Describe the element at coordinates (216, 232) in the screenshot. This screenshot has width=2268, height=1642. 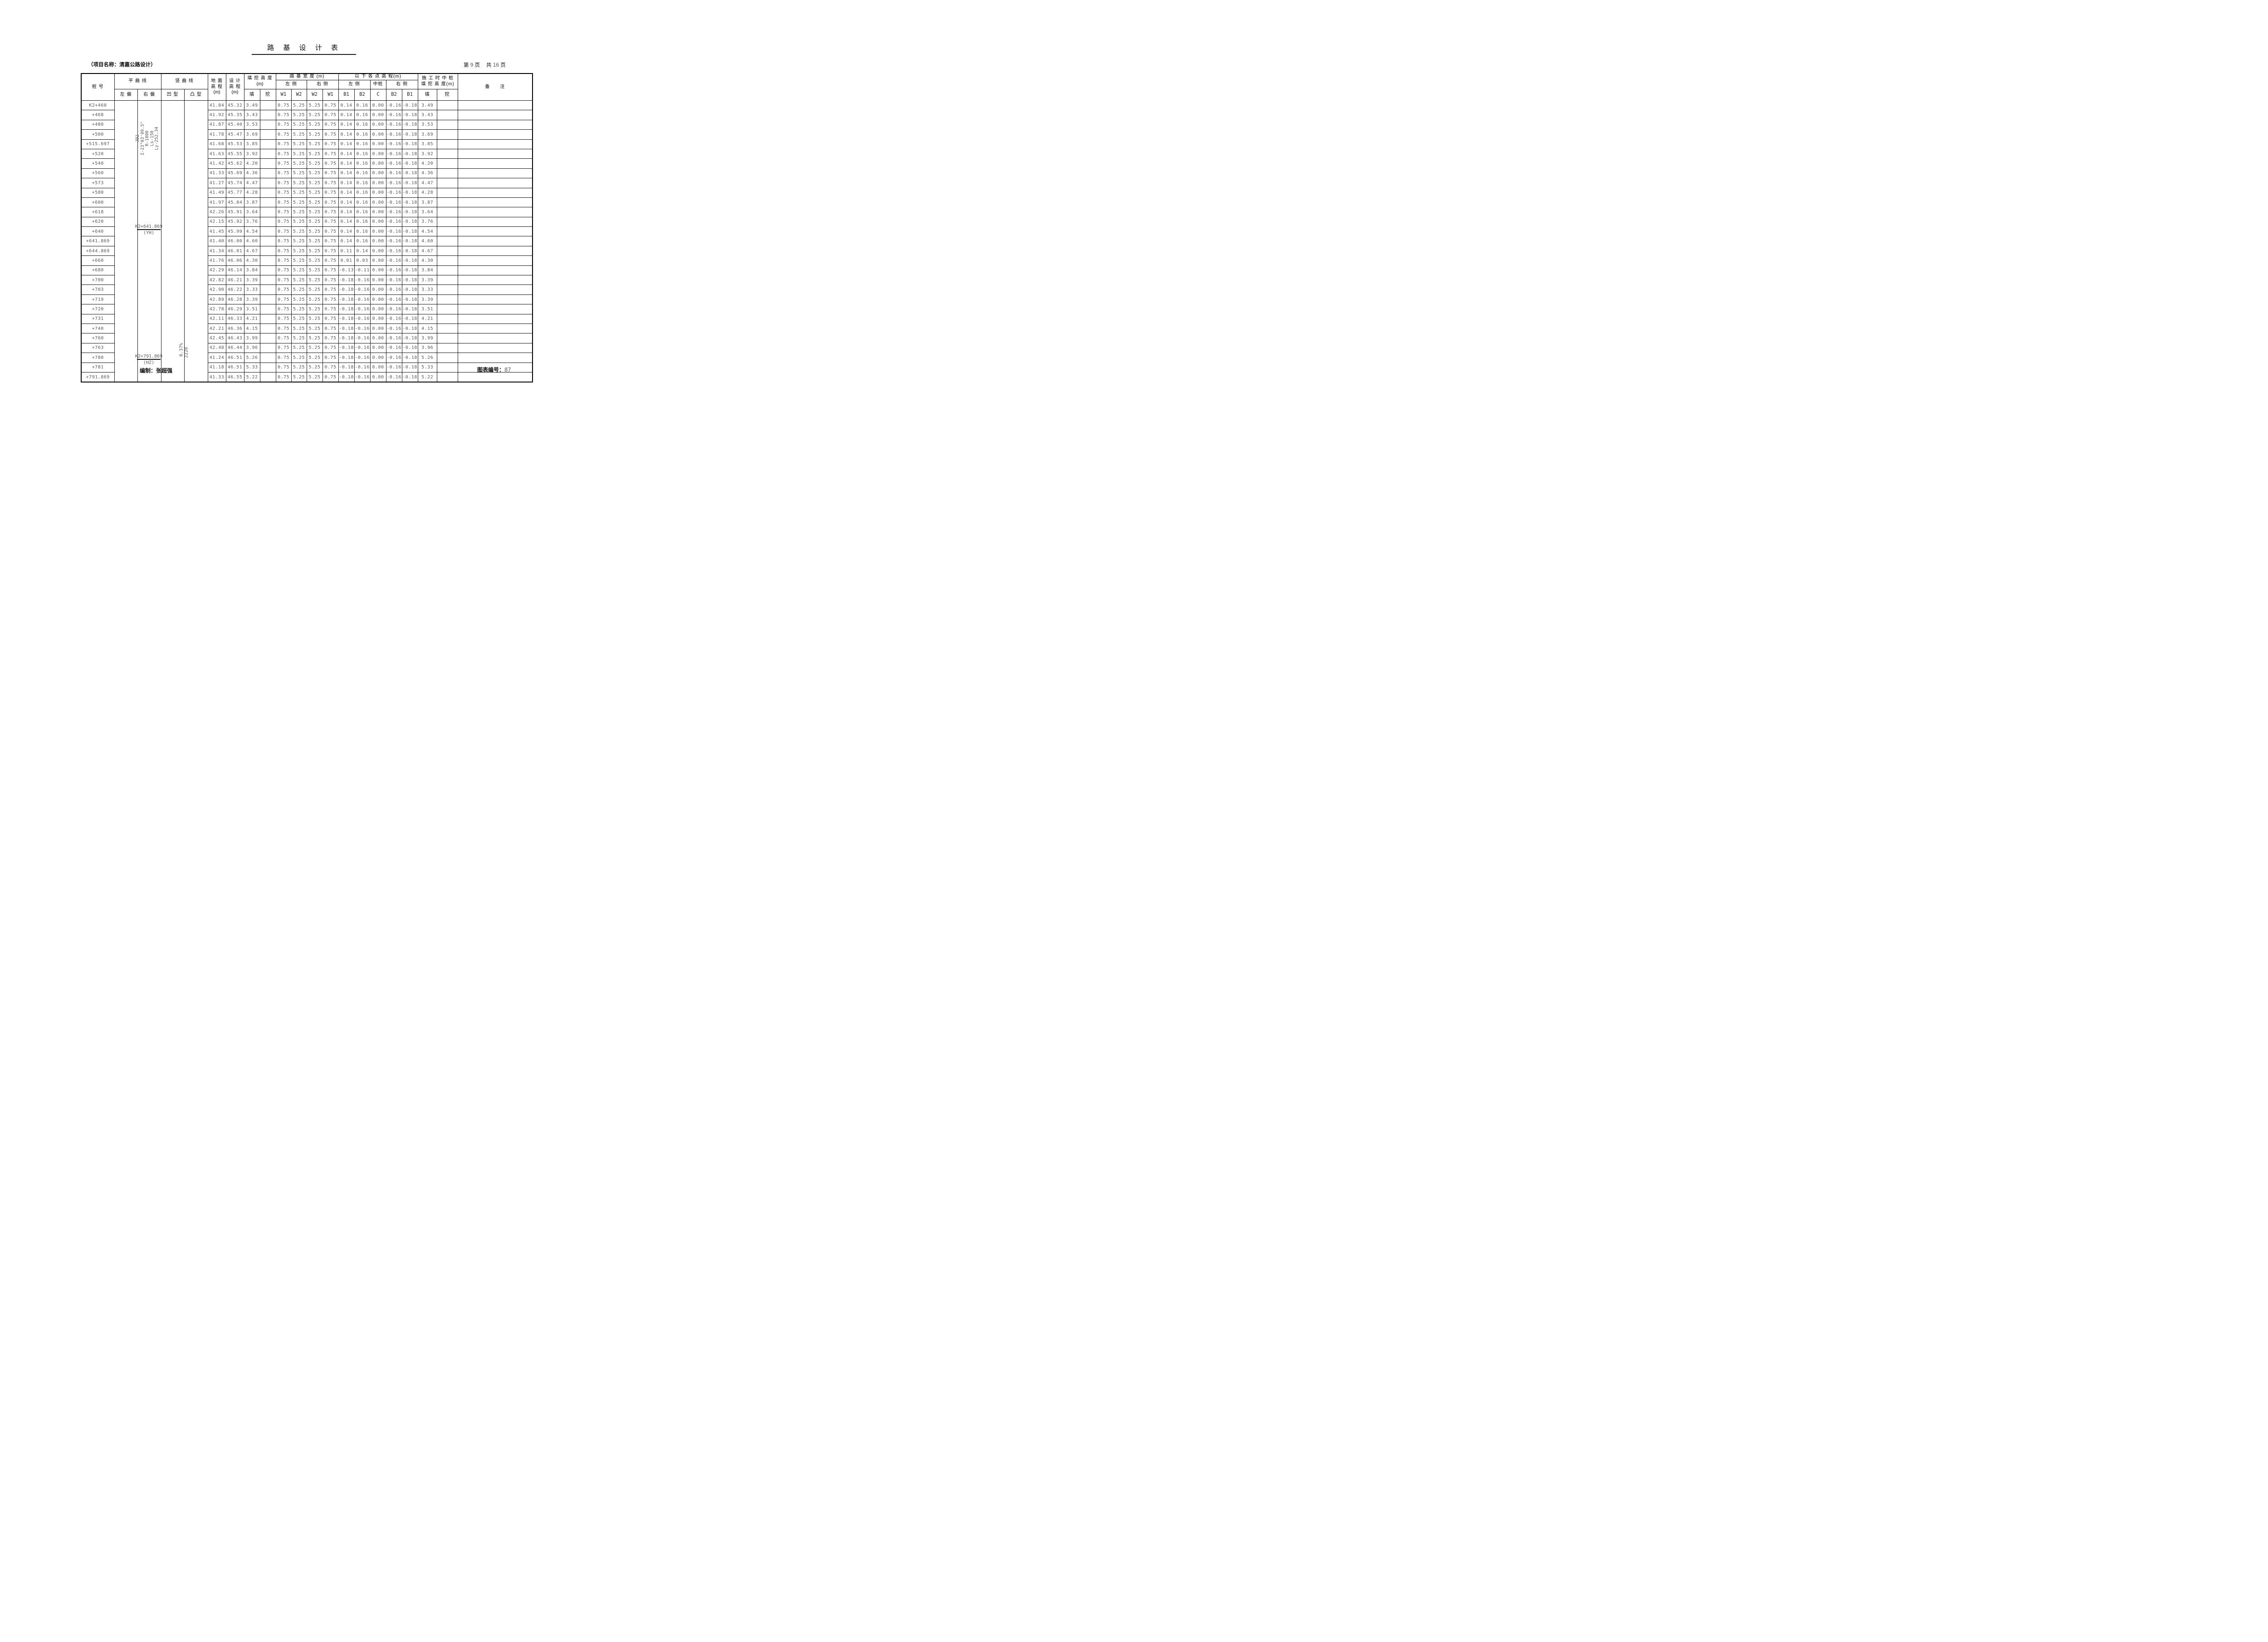
I see `cell-ground: 41.45` at that location.